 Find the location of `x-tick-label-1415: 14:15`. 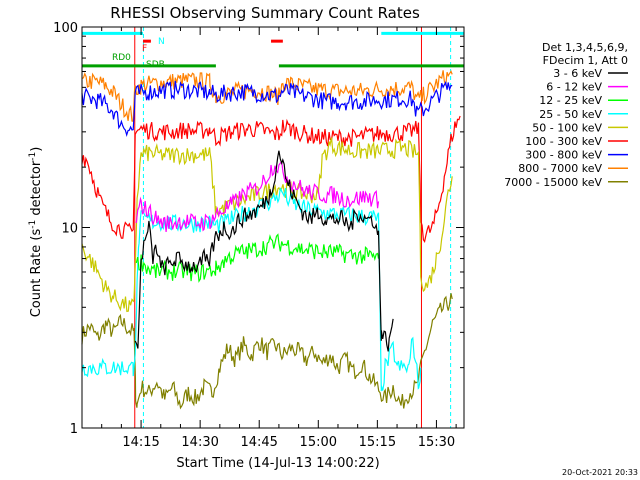

x-tick-label-1415: 14:15 is located at coordinates (140, 442).